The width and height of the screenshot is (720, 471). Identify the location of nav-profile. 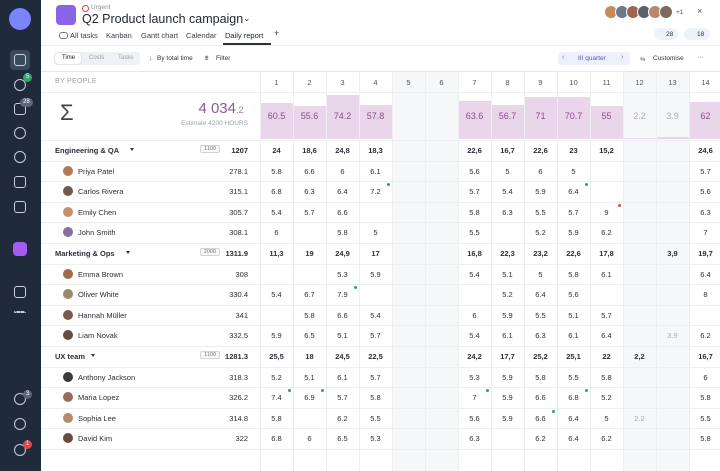
(20, 424).